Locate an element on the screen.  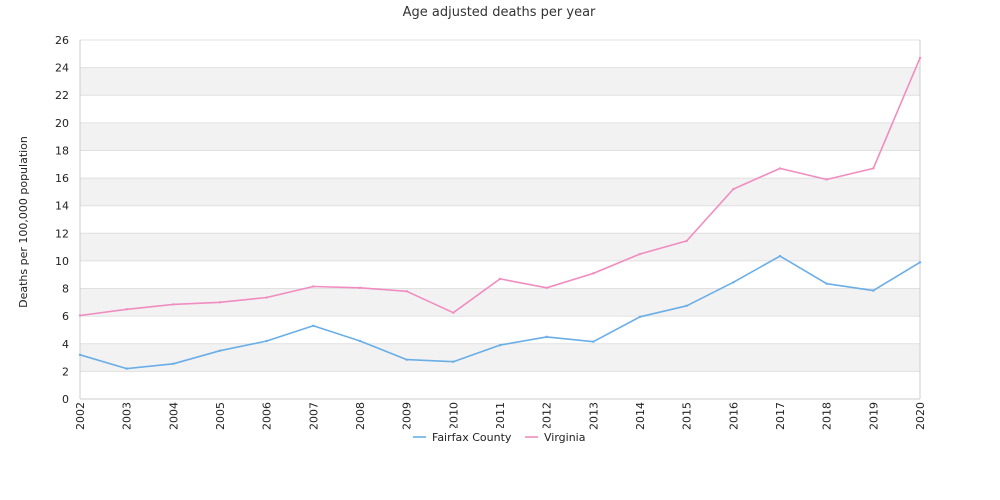
x-tick-label: 2015 is located at coordinates (687, 416).